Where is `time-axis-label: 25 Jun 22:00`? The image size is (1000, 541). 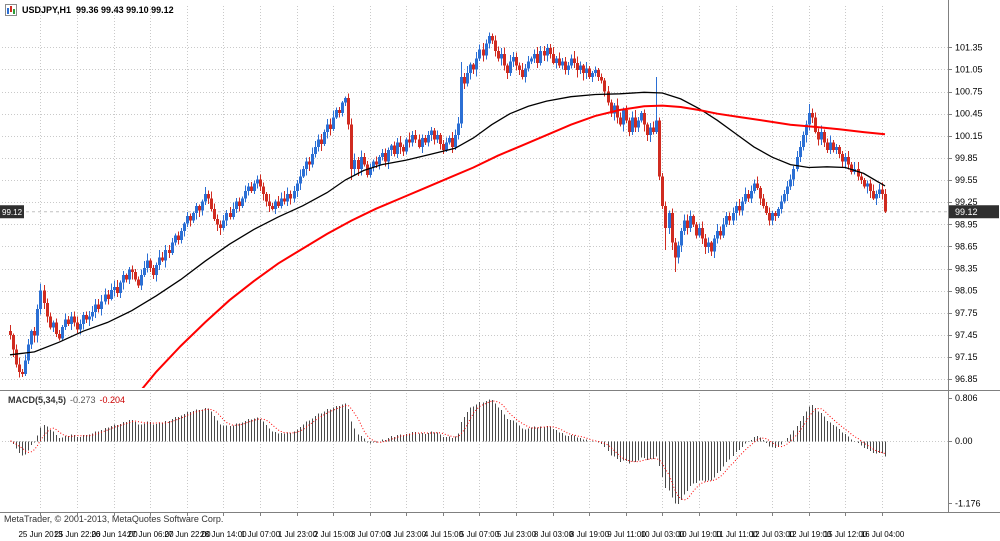 time-axis-label: 25 Jun 22:00 is located at coordinates (77, 534).